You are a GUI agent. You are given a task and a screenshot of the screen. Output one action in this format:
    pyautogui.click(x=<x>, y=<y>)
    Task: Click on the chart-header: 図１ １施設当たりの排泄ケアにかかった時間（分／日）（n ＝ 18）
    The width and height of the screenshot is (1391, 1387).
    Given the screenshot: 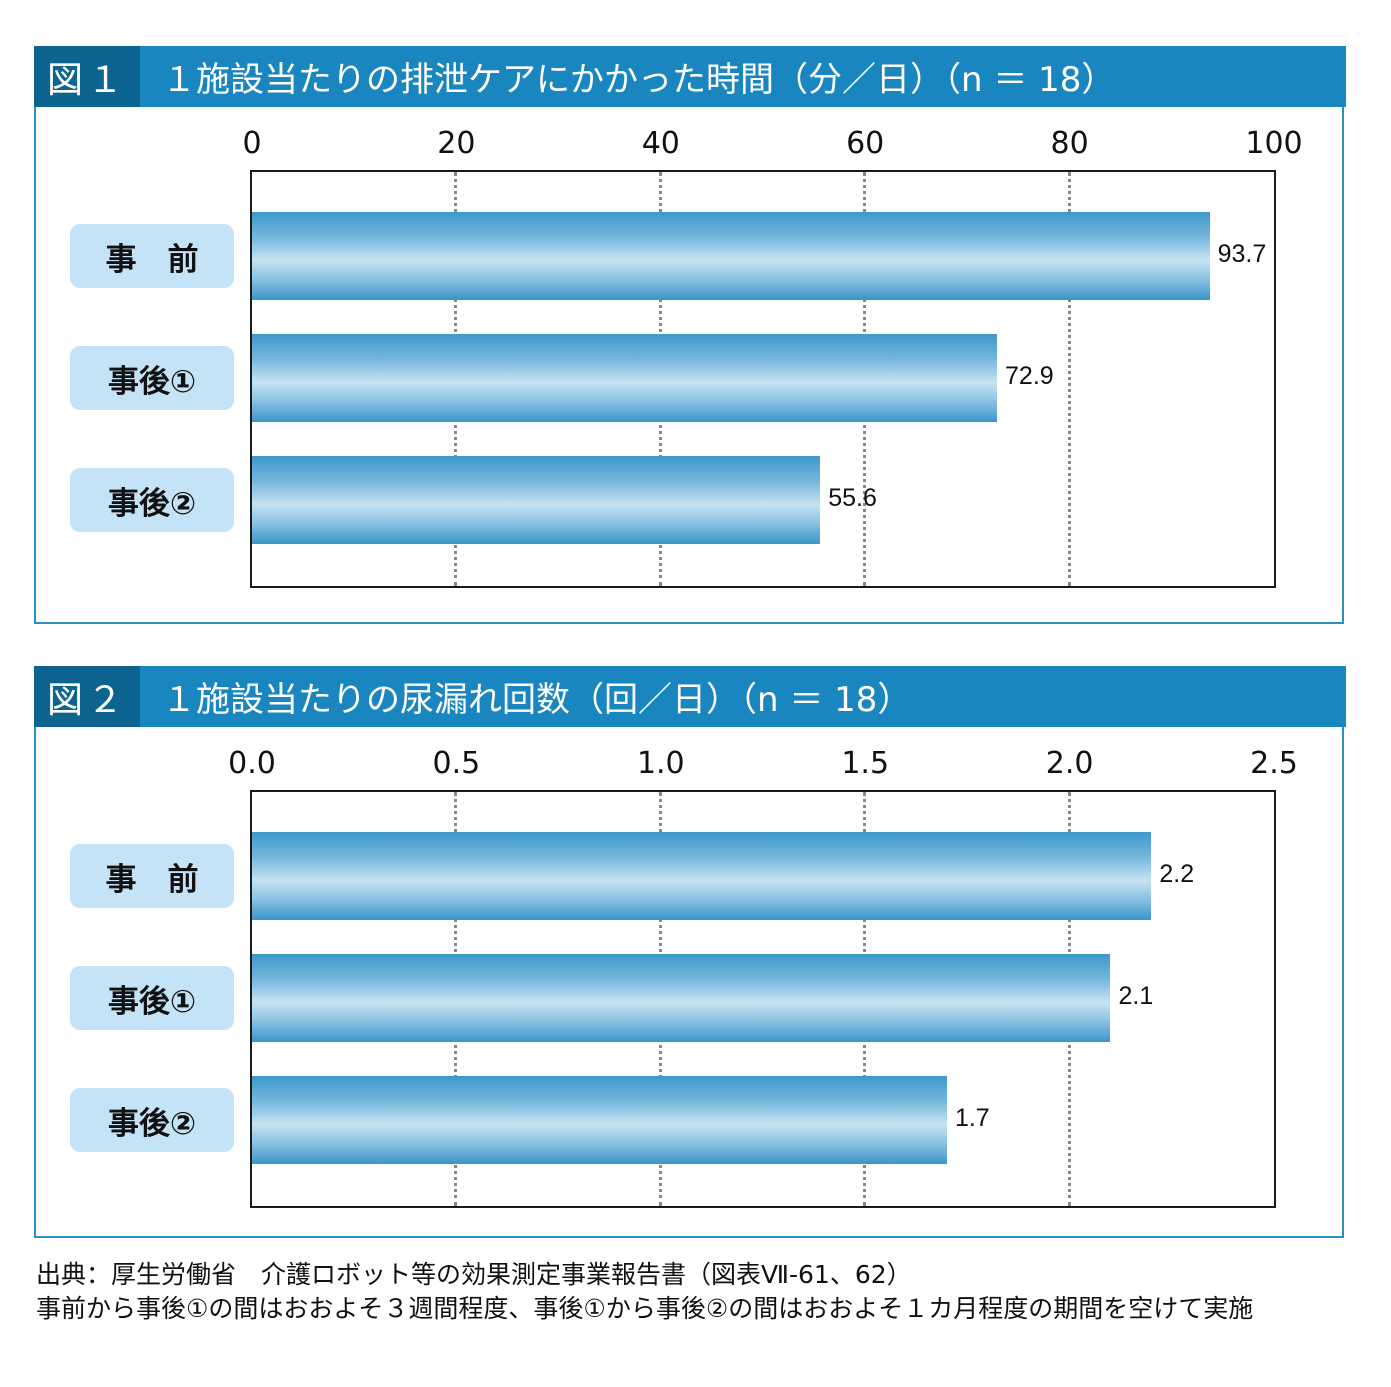 What is the action you would take?
    pyautogui.click(x=690, y=76)
    